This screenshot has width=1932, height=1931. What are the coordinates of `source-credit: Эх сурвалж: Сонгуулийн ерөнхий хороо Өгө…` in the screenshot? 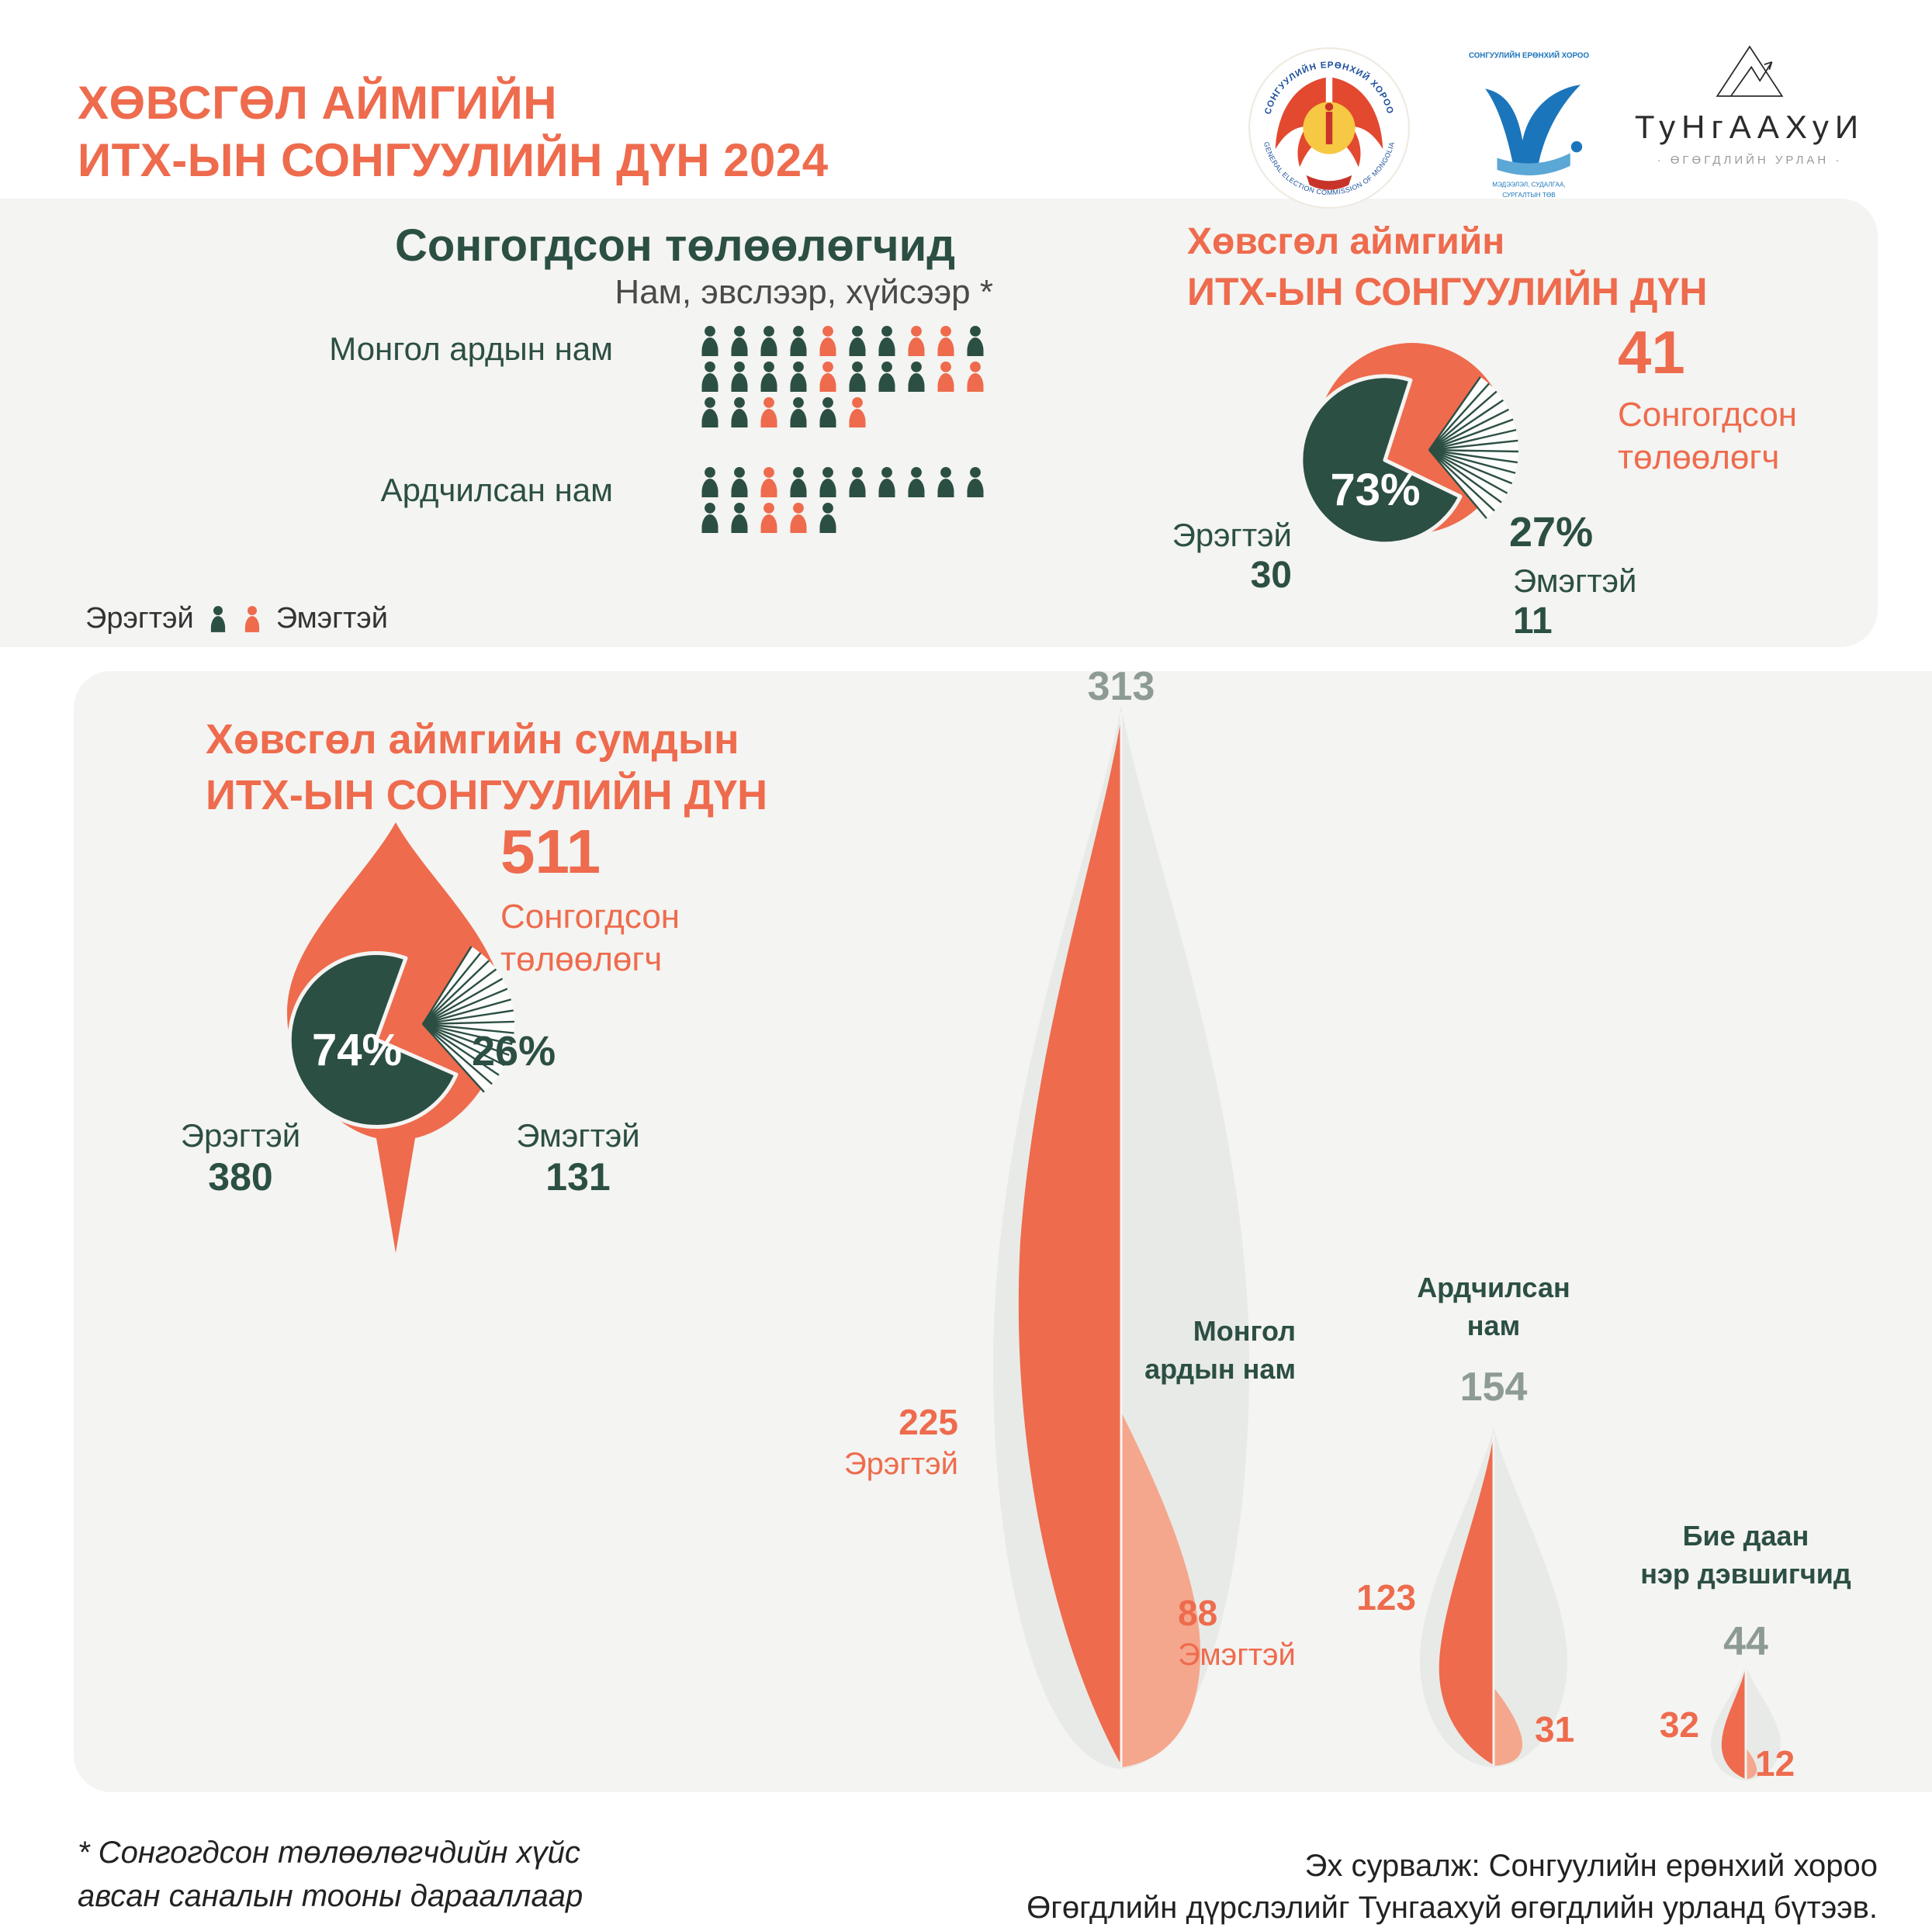 It's located at (1443, 1887).